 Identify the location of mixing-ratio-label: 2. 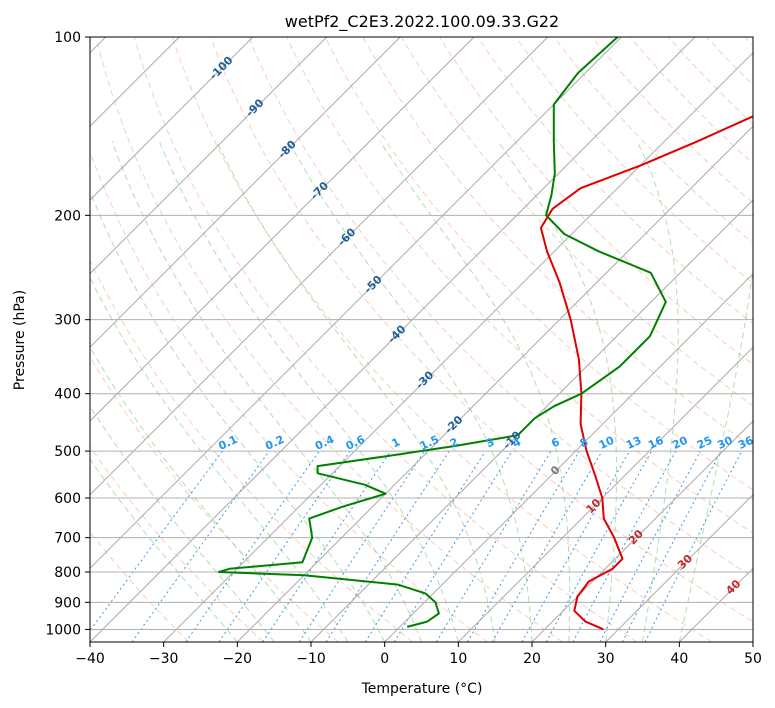
(454, 442).